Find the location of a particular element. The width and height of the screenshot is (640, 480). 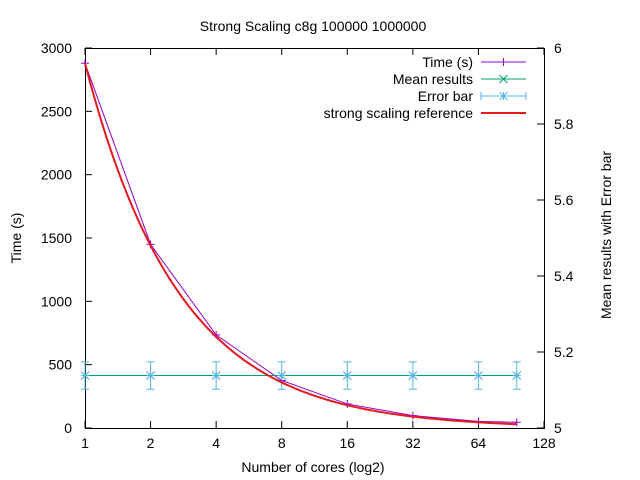

y2-tick-label: 5.6 is located at coordinates (564, 200).